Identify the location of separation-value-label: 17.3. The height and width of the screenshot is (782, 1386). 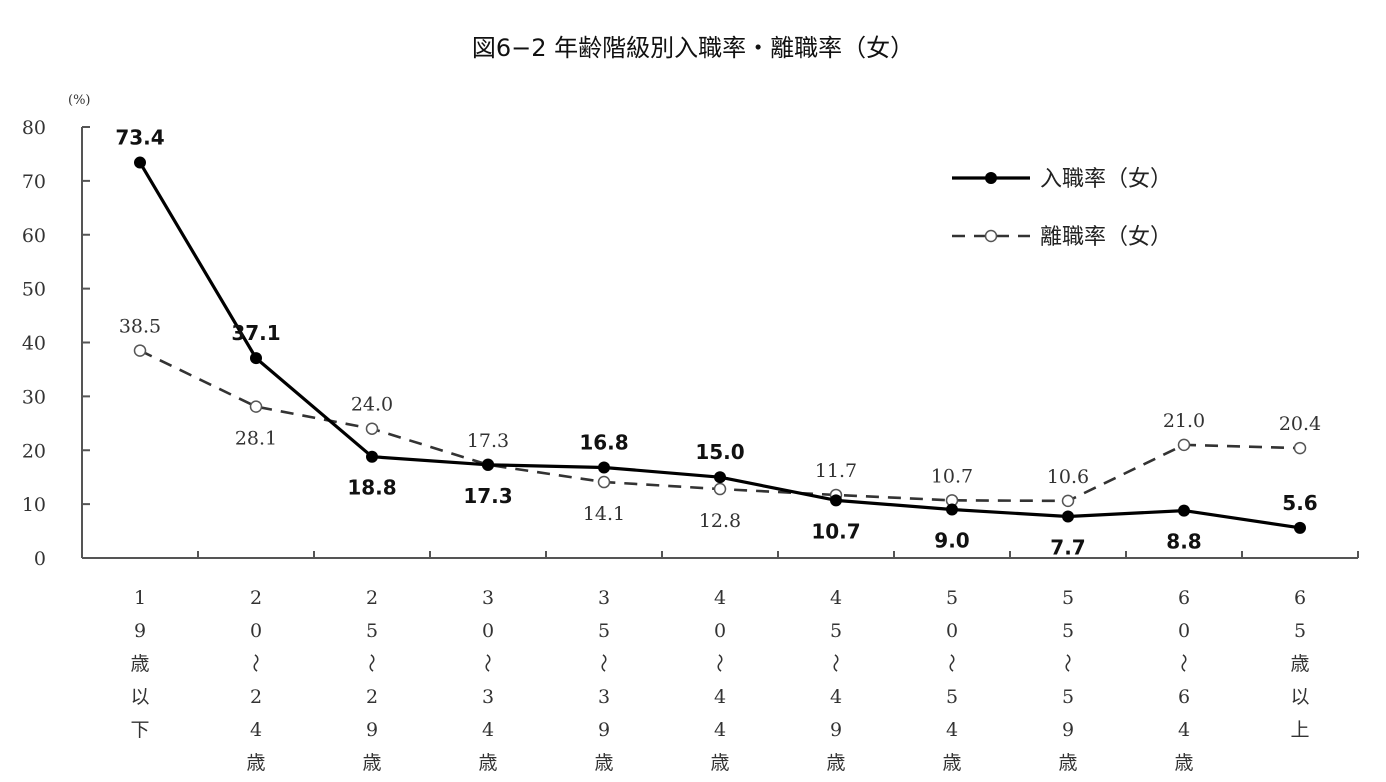
(488, 441).